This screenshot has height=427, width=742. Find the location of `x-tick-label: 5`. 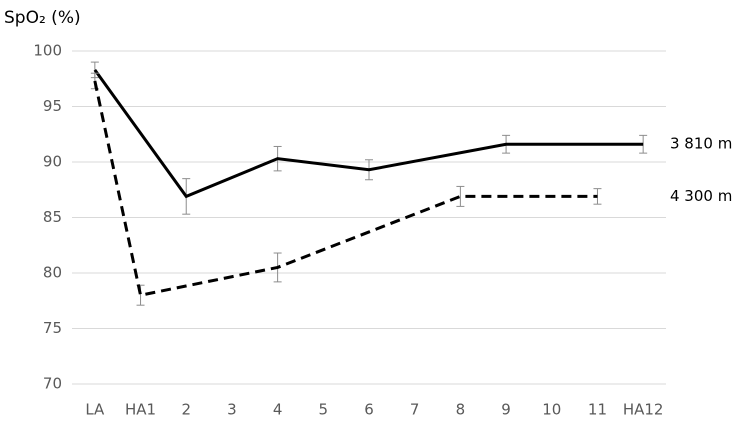

x-tick-label: 5 is located at coordinates (324, 410).